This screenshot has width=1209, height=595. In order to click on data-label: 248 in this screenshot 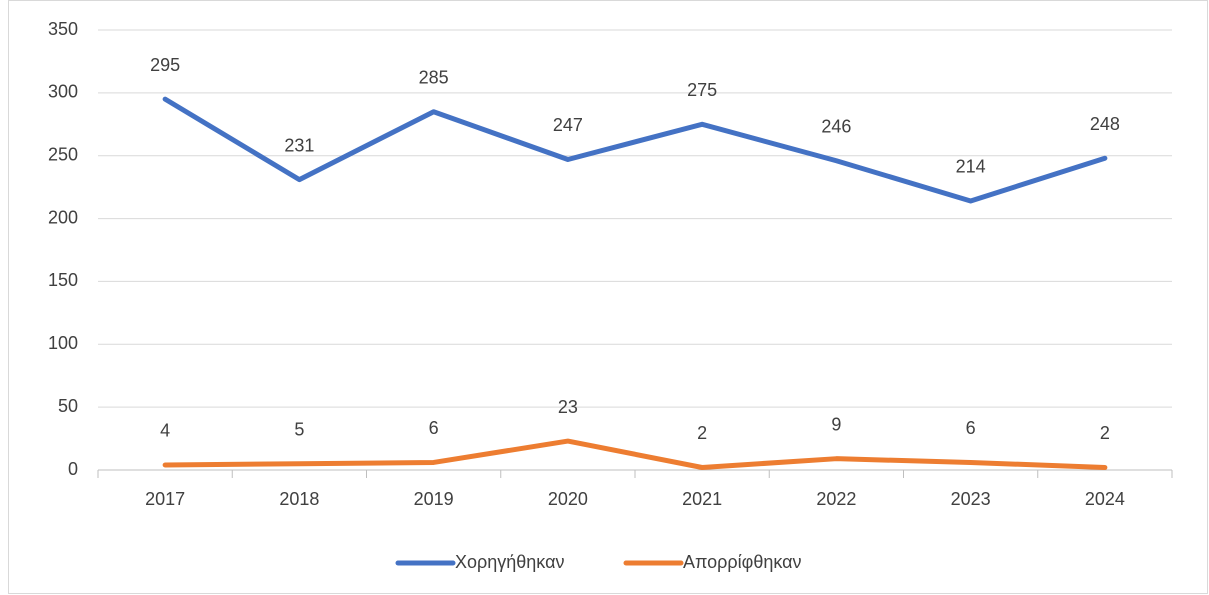, I will do `click(1105, 124)`.